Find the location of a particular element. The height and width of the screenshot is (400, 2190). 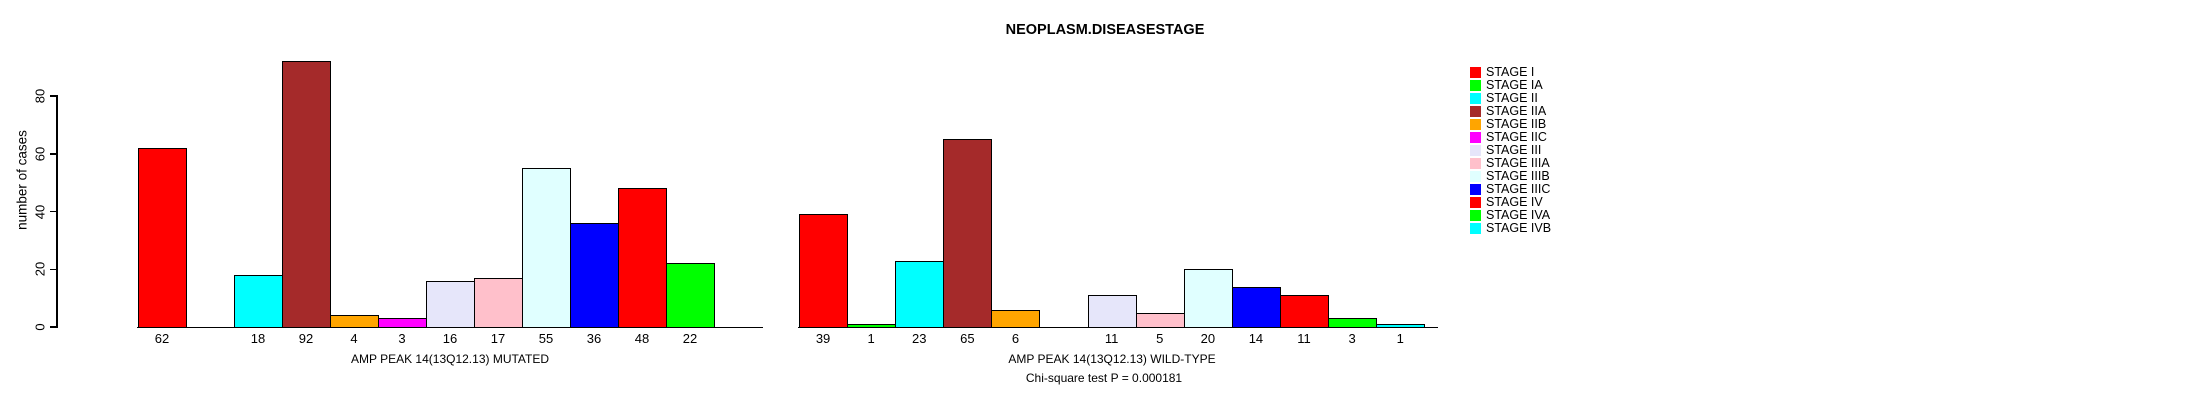

legend-label: STAGE IA is located at coordinates (1514, 84).